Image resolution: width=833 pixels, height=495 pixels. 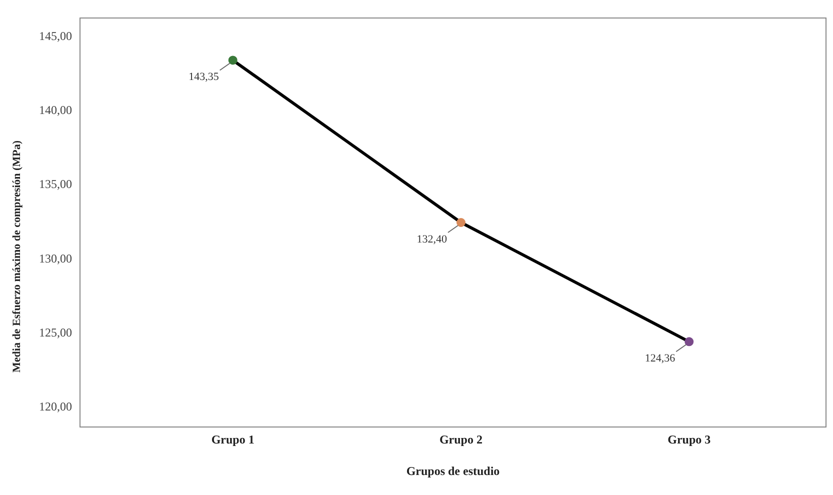 I want to click on y-tick-label: 120,00, so click(x=55, y=407).